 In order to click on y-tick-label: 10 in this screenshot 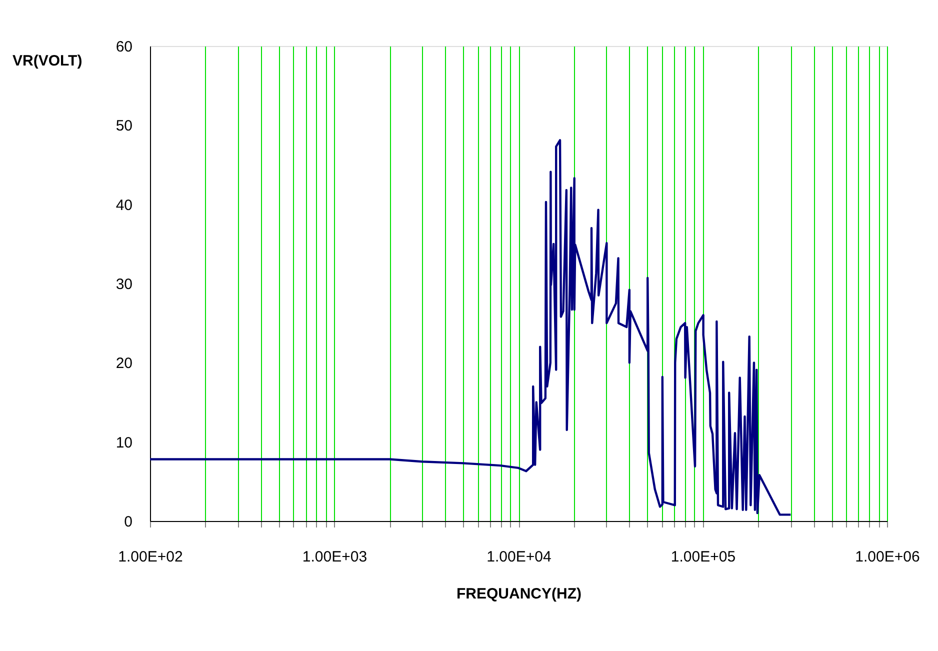, I will do `click(124, 443)`.